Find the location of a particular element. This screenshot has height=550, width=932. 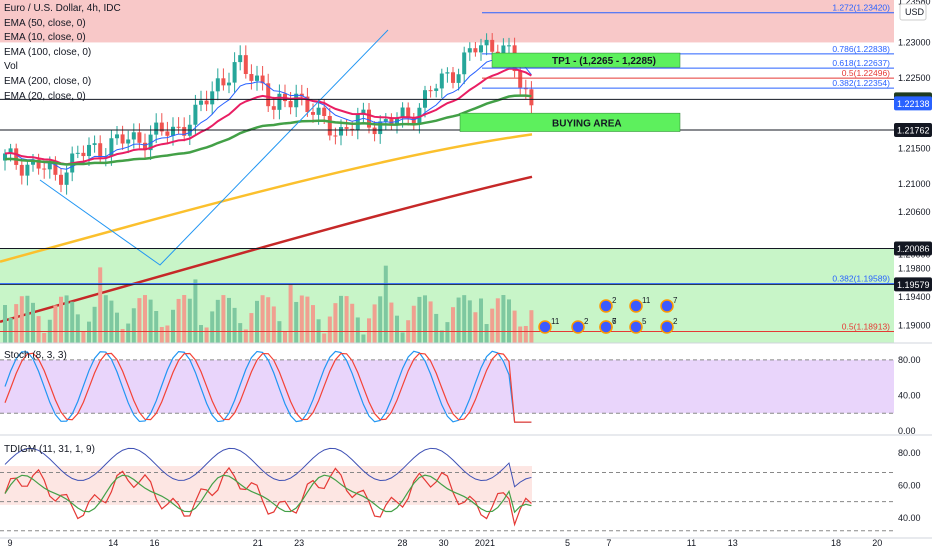

legend-ema200: EMA (200, close, 0) is located at coordinates (48, 81).